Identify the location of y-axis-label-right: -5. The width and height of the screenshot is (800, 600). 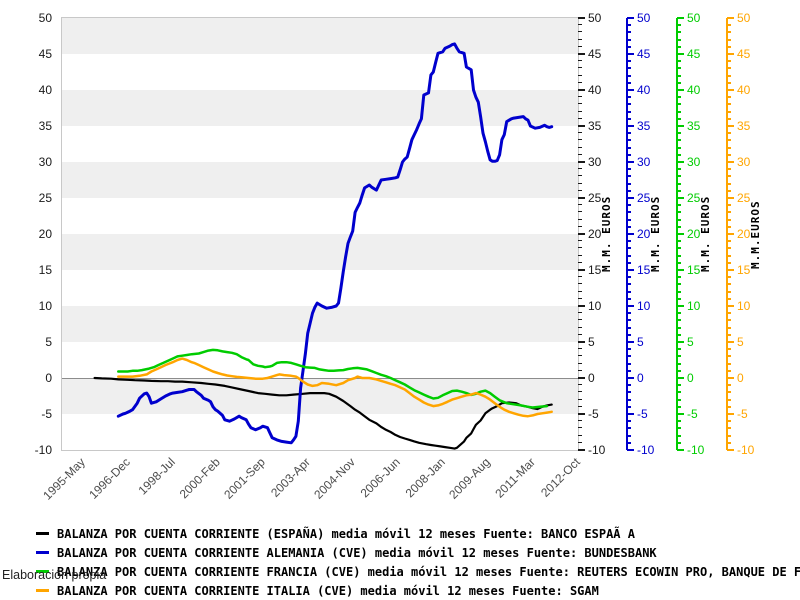
(642, 414).